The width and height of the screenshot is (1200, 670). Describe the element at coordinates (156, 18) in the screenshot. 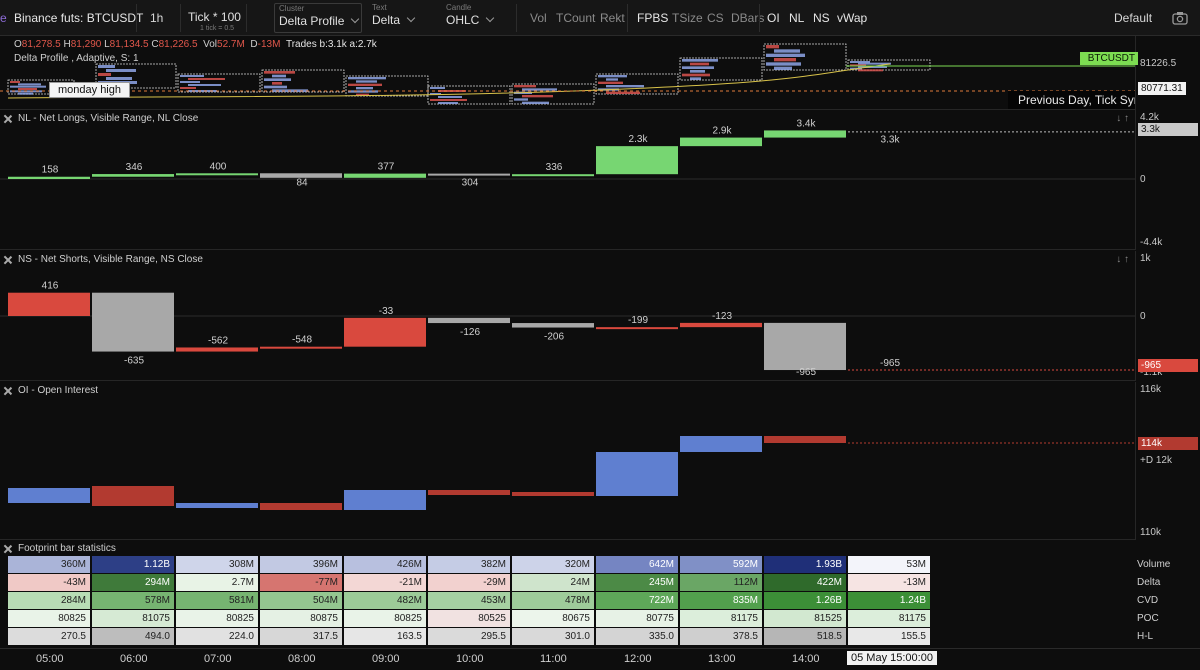

I see `timeframe-selector: 1h` at that location.